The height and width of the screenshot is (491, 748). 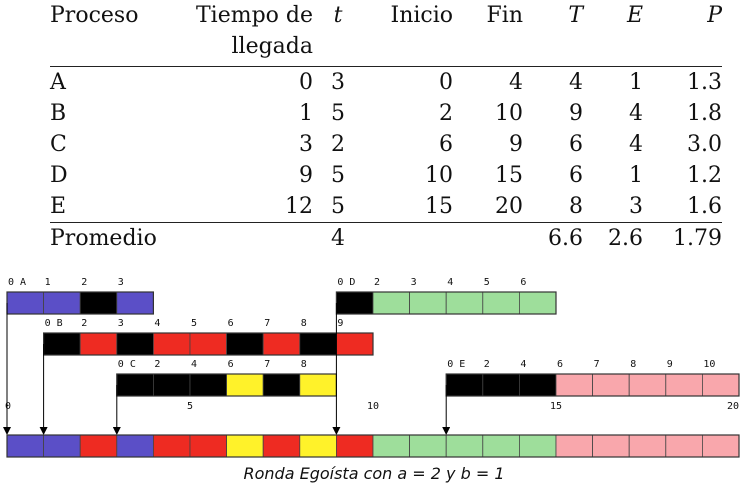 I want to click on table-cell: E, so click(x=117, y=206).